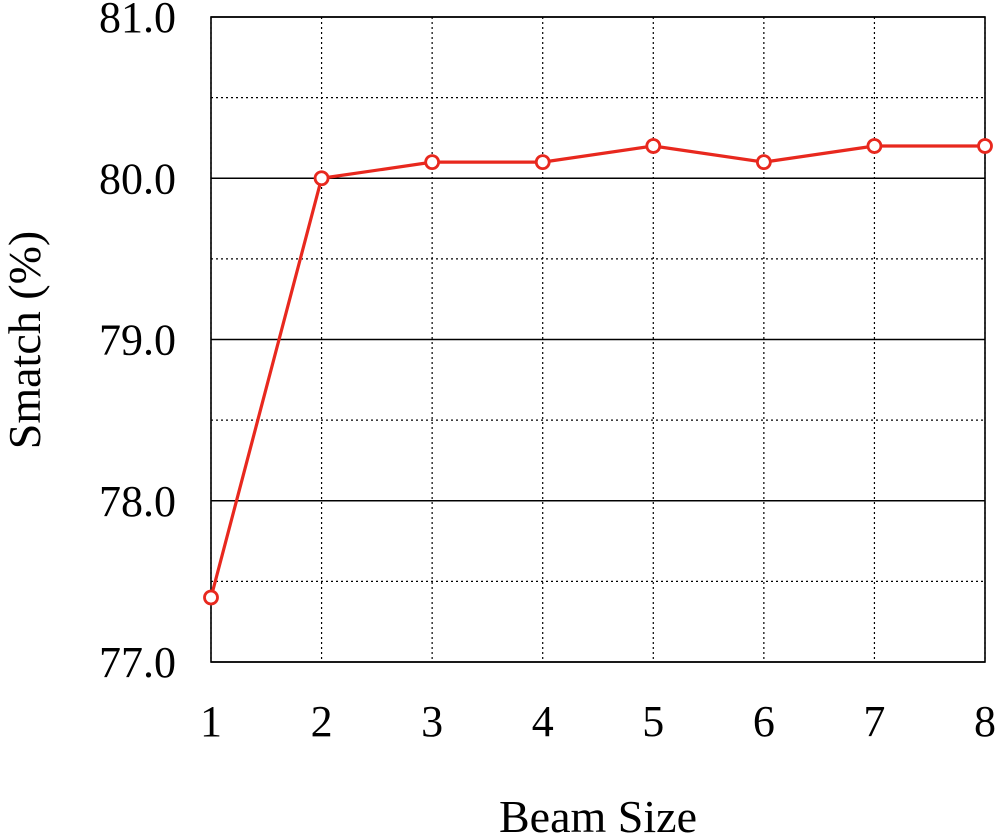 This screenshot has height=835, width=1000. I want to click on x-tick-labels: 1 2 3 4 5 6 7 8, so click(598, 721).